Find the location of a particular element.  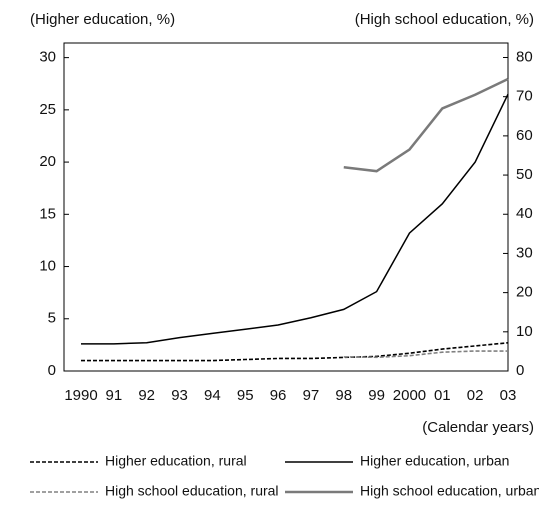

x-tick-label: 94 is located at coordinates (212, 395).